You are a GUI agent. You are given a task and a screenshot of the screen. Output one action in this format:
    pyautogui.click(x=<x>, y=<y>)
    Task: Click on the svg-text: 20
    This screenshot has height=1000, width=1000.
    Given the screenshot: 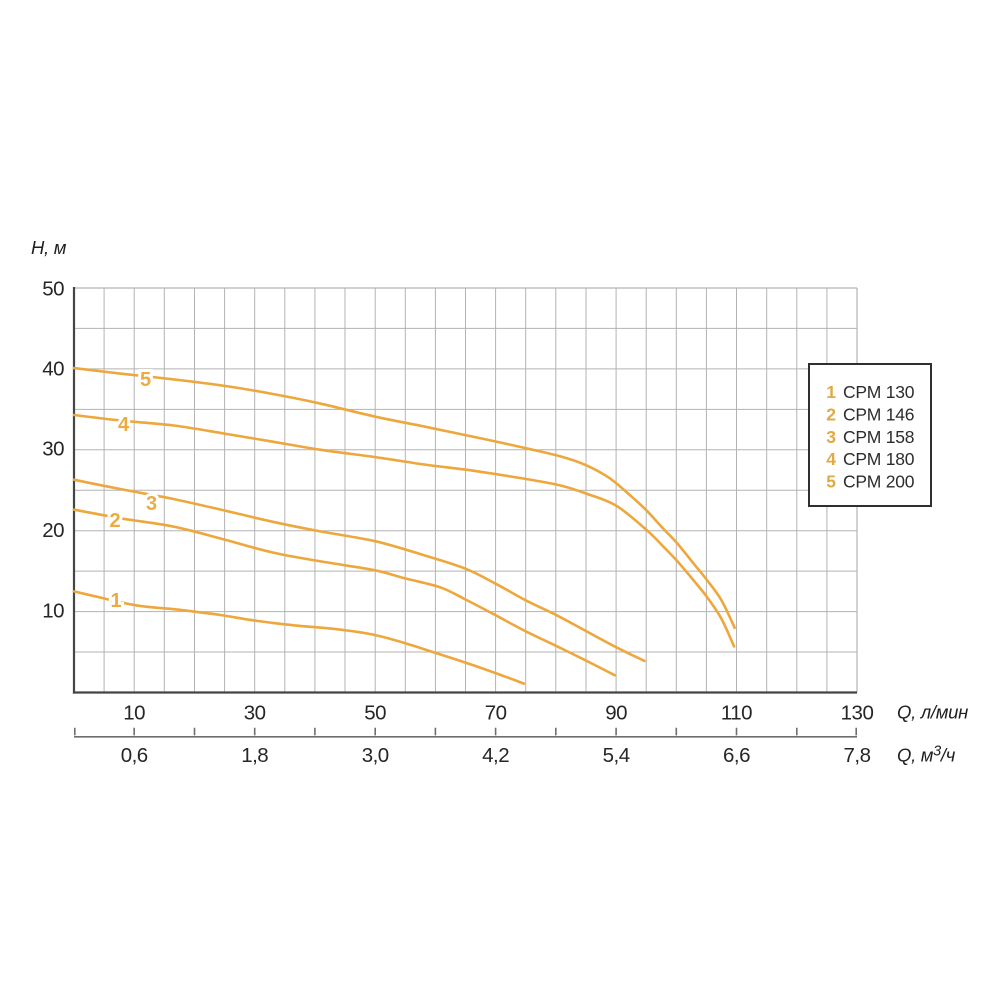 What is the action you would take?
    pyautogui.click(x=53, y=530)
    